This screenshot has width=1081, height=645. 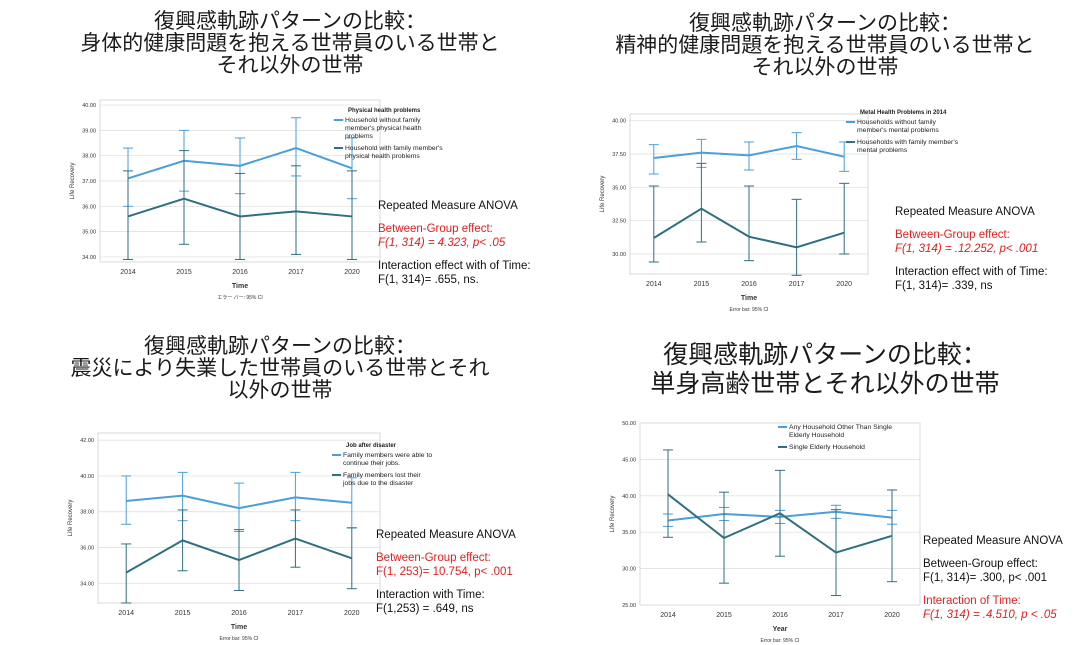 What do you see at coordinates (454, 266) in the screenshot?
I see `stats-interaction-label: Interaction effect with of Time:` at bounding box center [454, 266].